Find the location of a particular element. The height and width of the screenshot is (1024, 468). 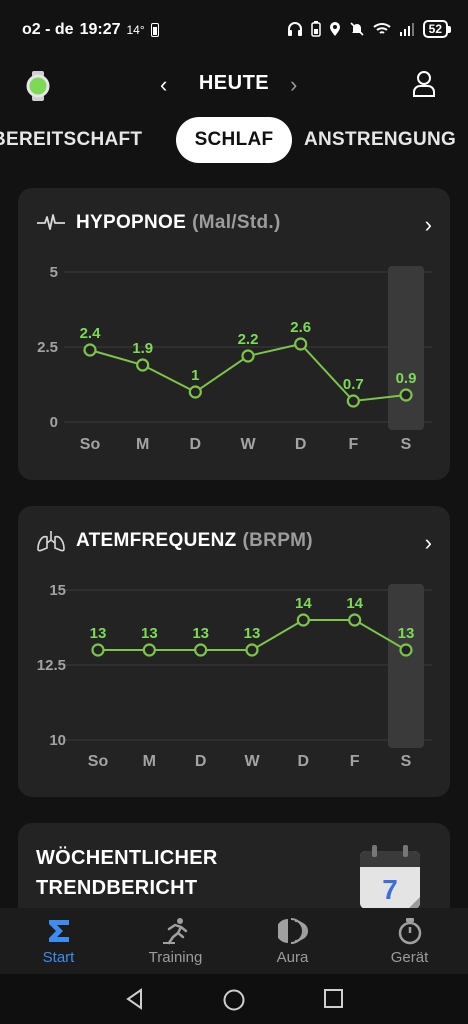

profile-icon is located at coordinates (424, 84).